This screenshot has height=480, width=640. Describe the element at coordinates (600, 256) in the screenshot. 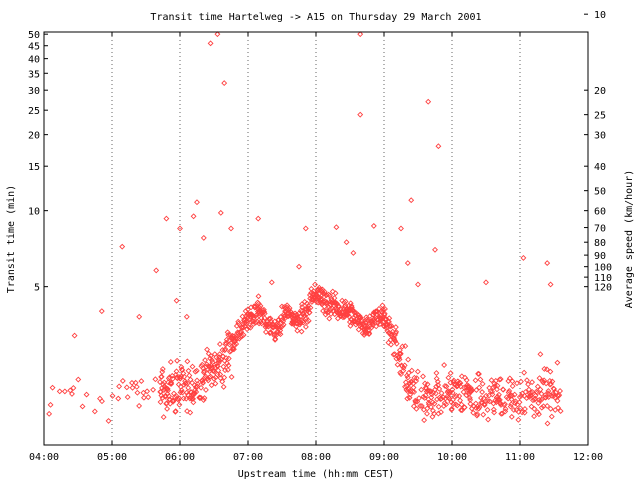

I see `y2-tick-label: 90` at that location.